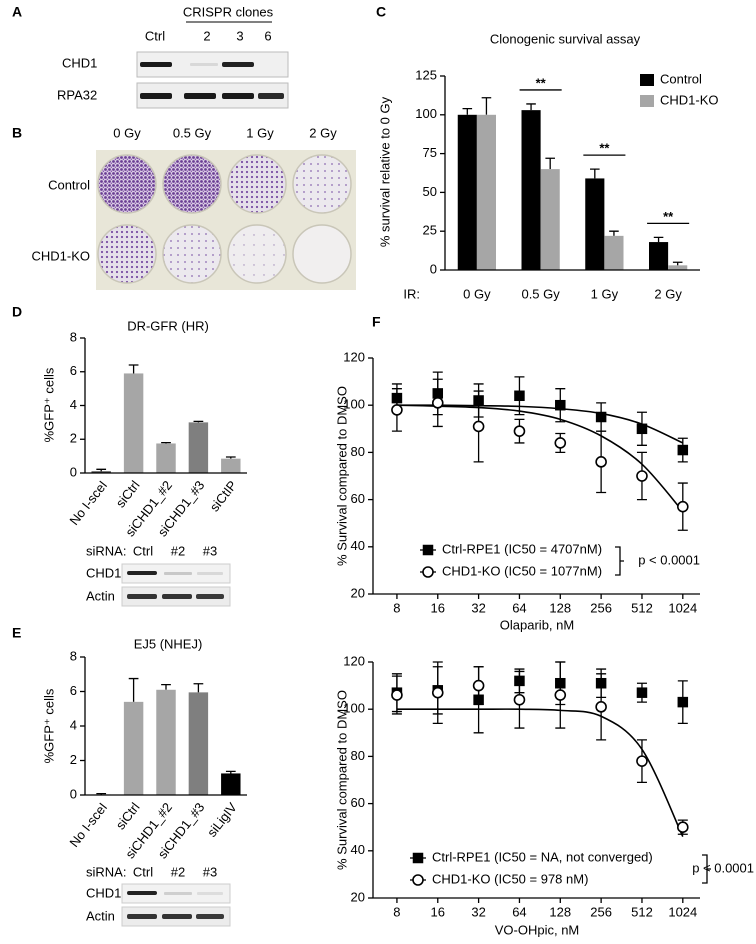 The image size is (756, 944). What do you see at coordinates (384, 171) in the screenshot?
I see `y-axis-label: % survival relative to 0 Gy` at bounding box center [384, 171].